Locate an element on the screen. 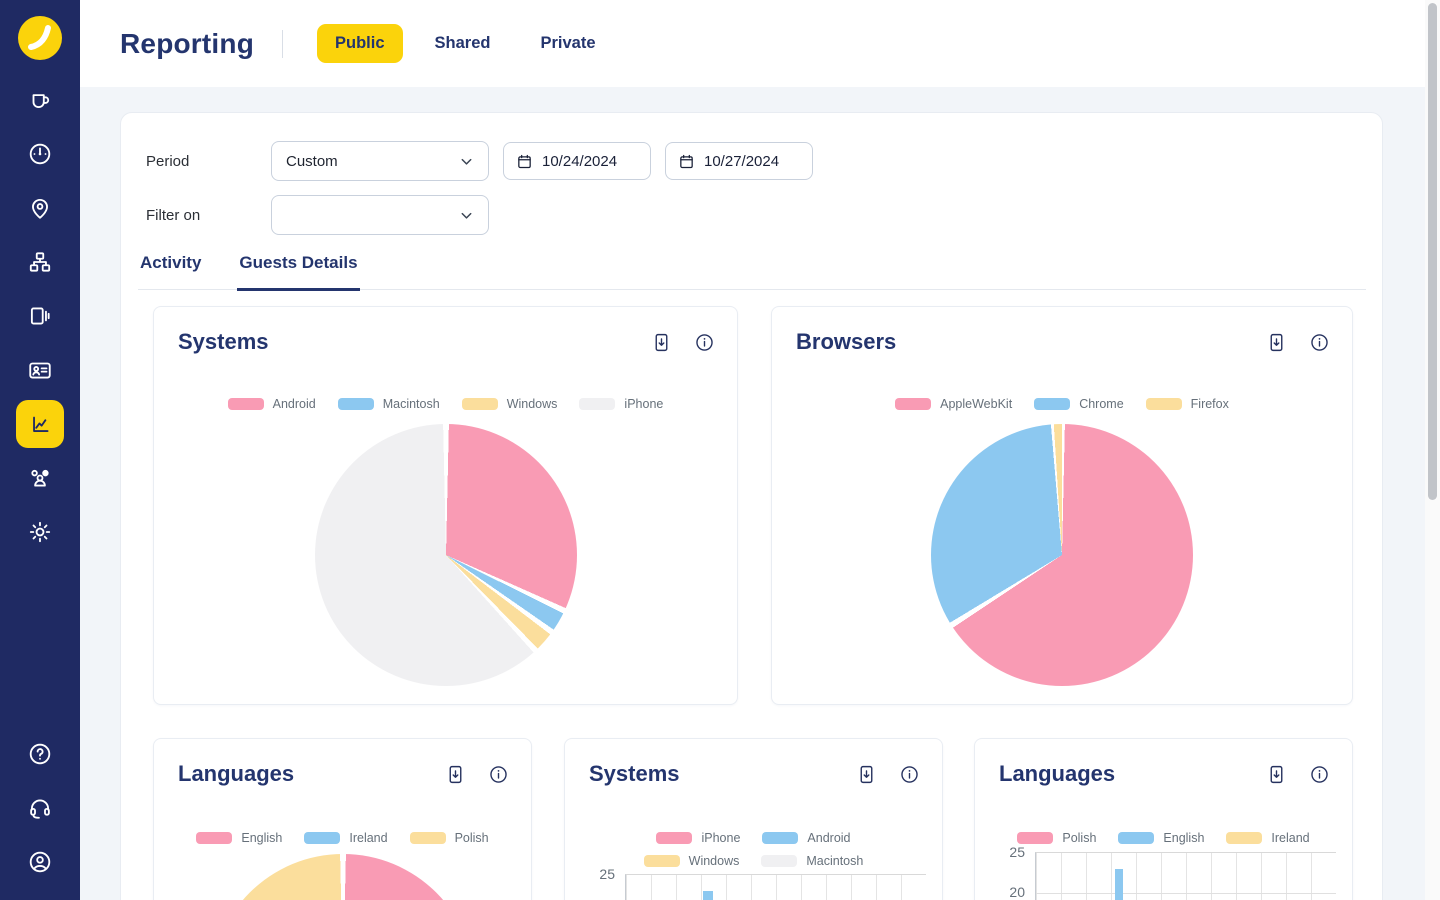  sidebar-item-account is located at coordinates (40, 862).